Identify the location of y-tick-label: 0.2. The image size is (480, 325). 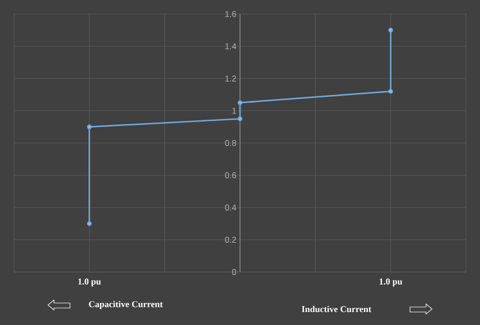
(230, 239).